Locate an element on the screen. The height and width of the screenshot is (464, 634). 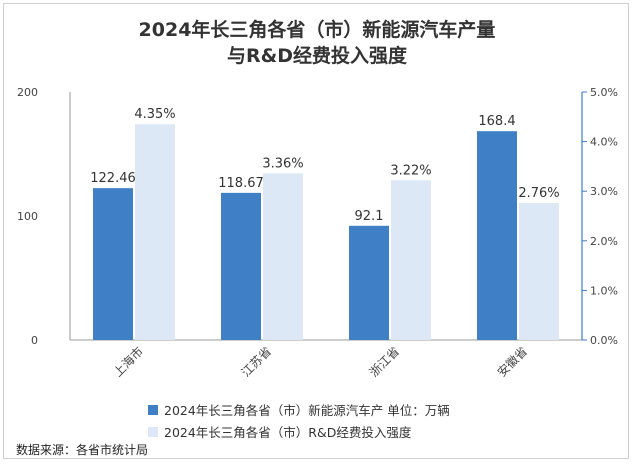
x-axis-category-label: 浙江省 is located at coordinates (384, 361).